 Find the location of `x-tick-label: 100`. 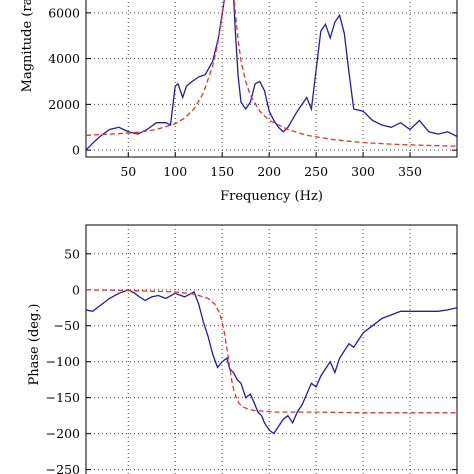

x-tick-label: 100 is located at coordinates (175, 171).